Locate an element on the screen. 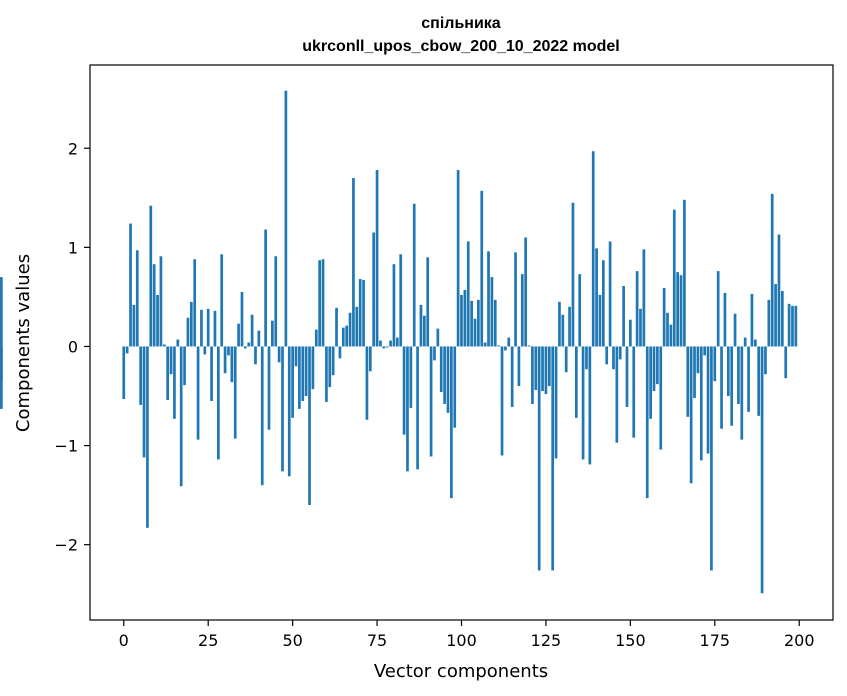  x-tick-label: 200 is located at coordinates (799, 640).